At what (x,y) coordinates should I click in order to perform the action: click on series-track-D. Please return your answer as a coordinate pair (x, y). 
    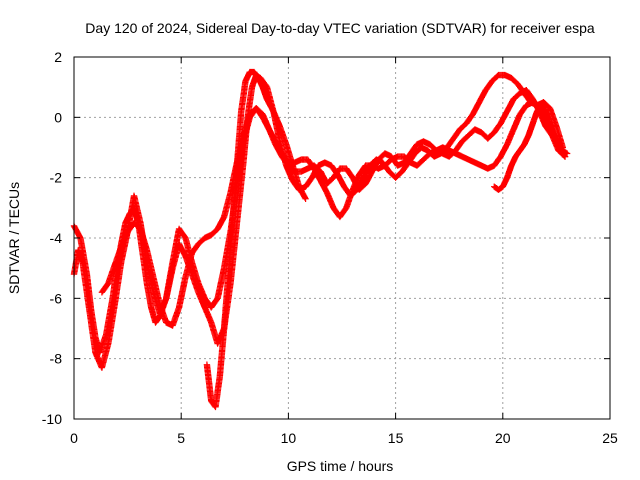
    Looking at the image, I should click on (256, 239).